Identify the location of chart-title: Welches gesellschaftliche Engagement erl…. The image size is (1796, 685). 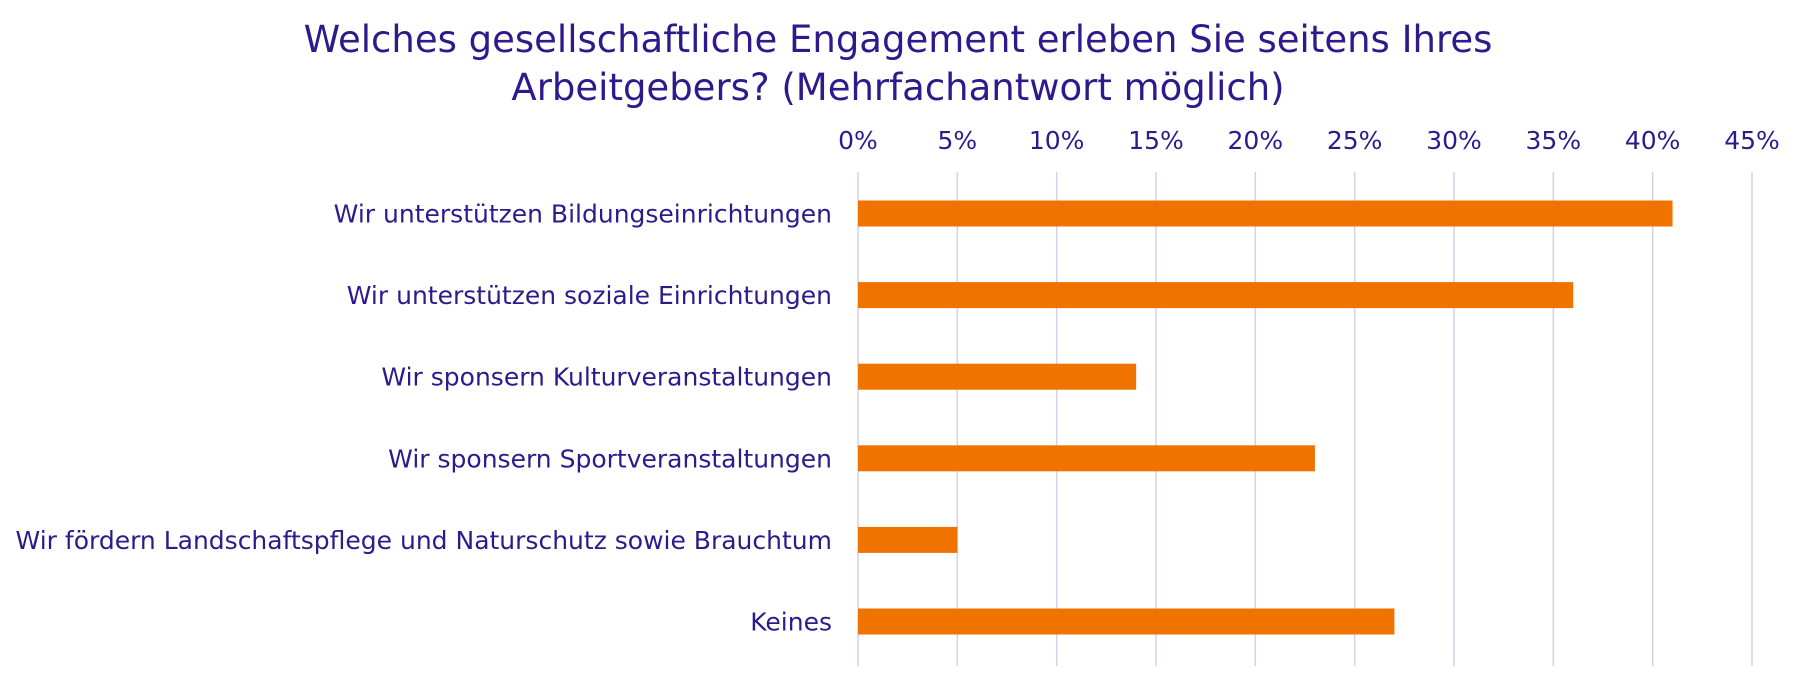
(898, 63).